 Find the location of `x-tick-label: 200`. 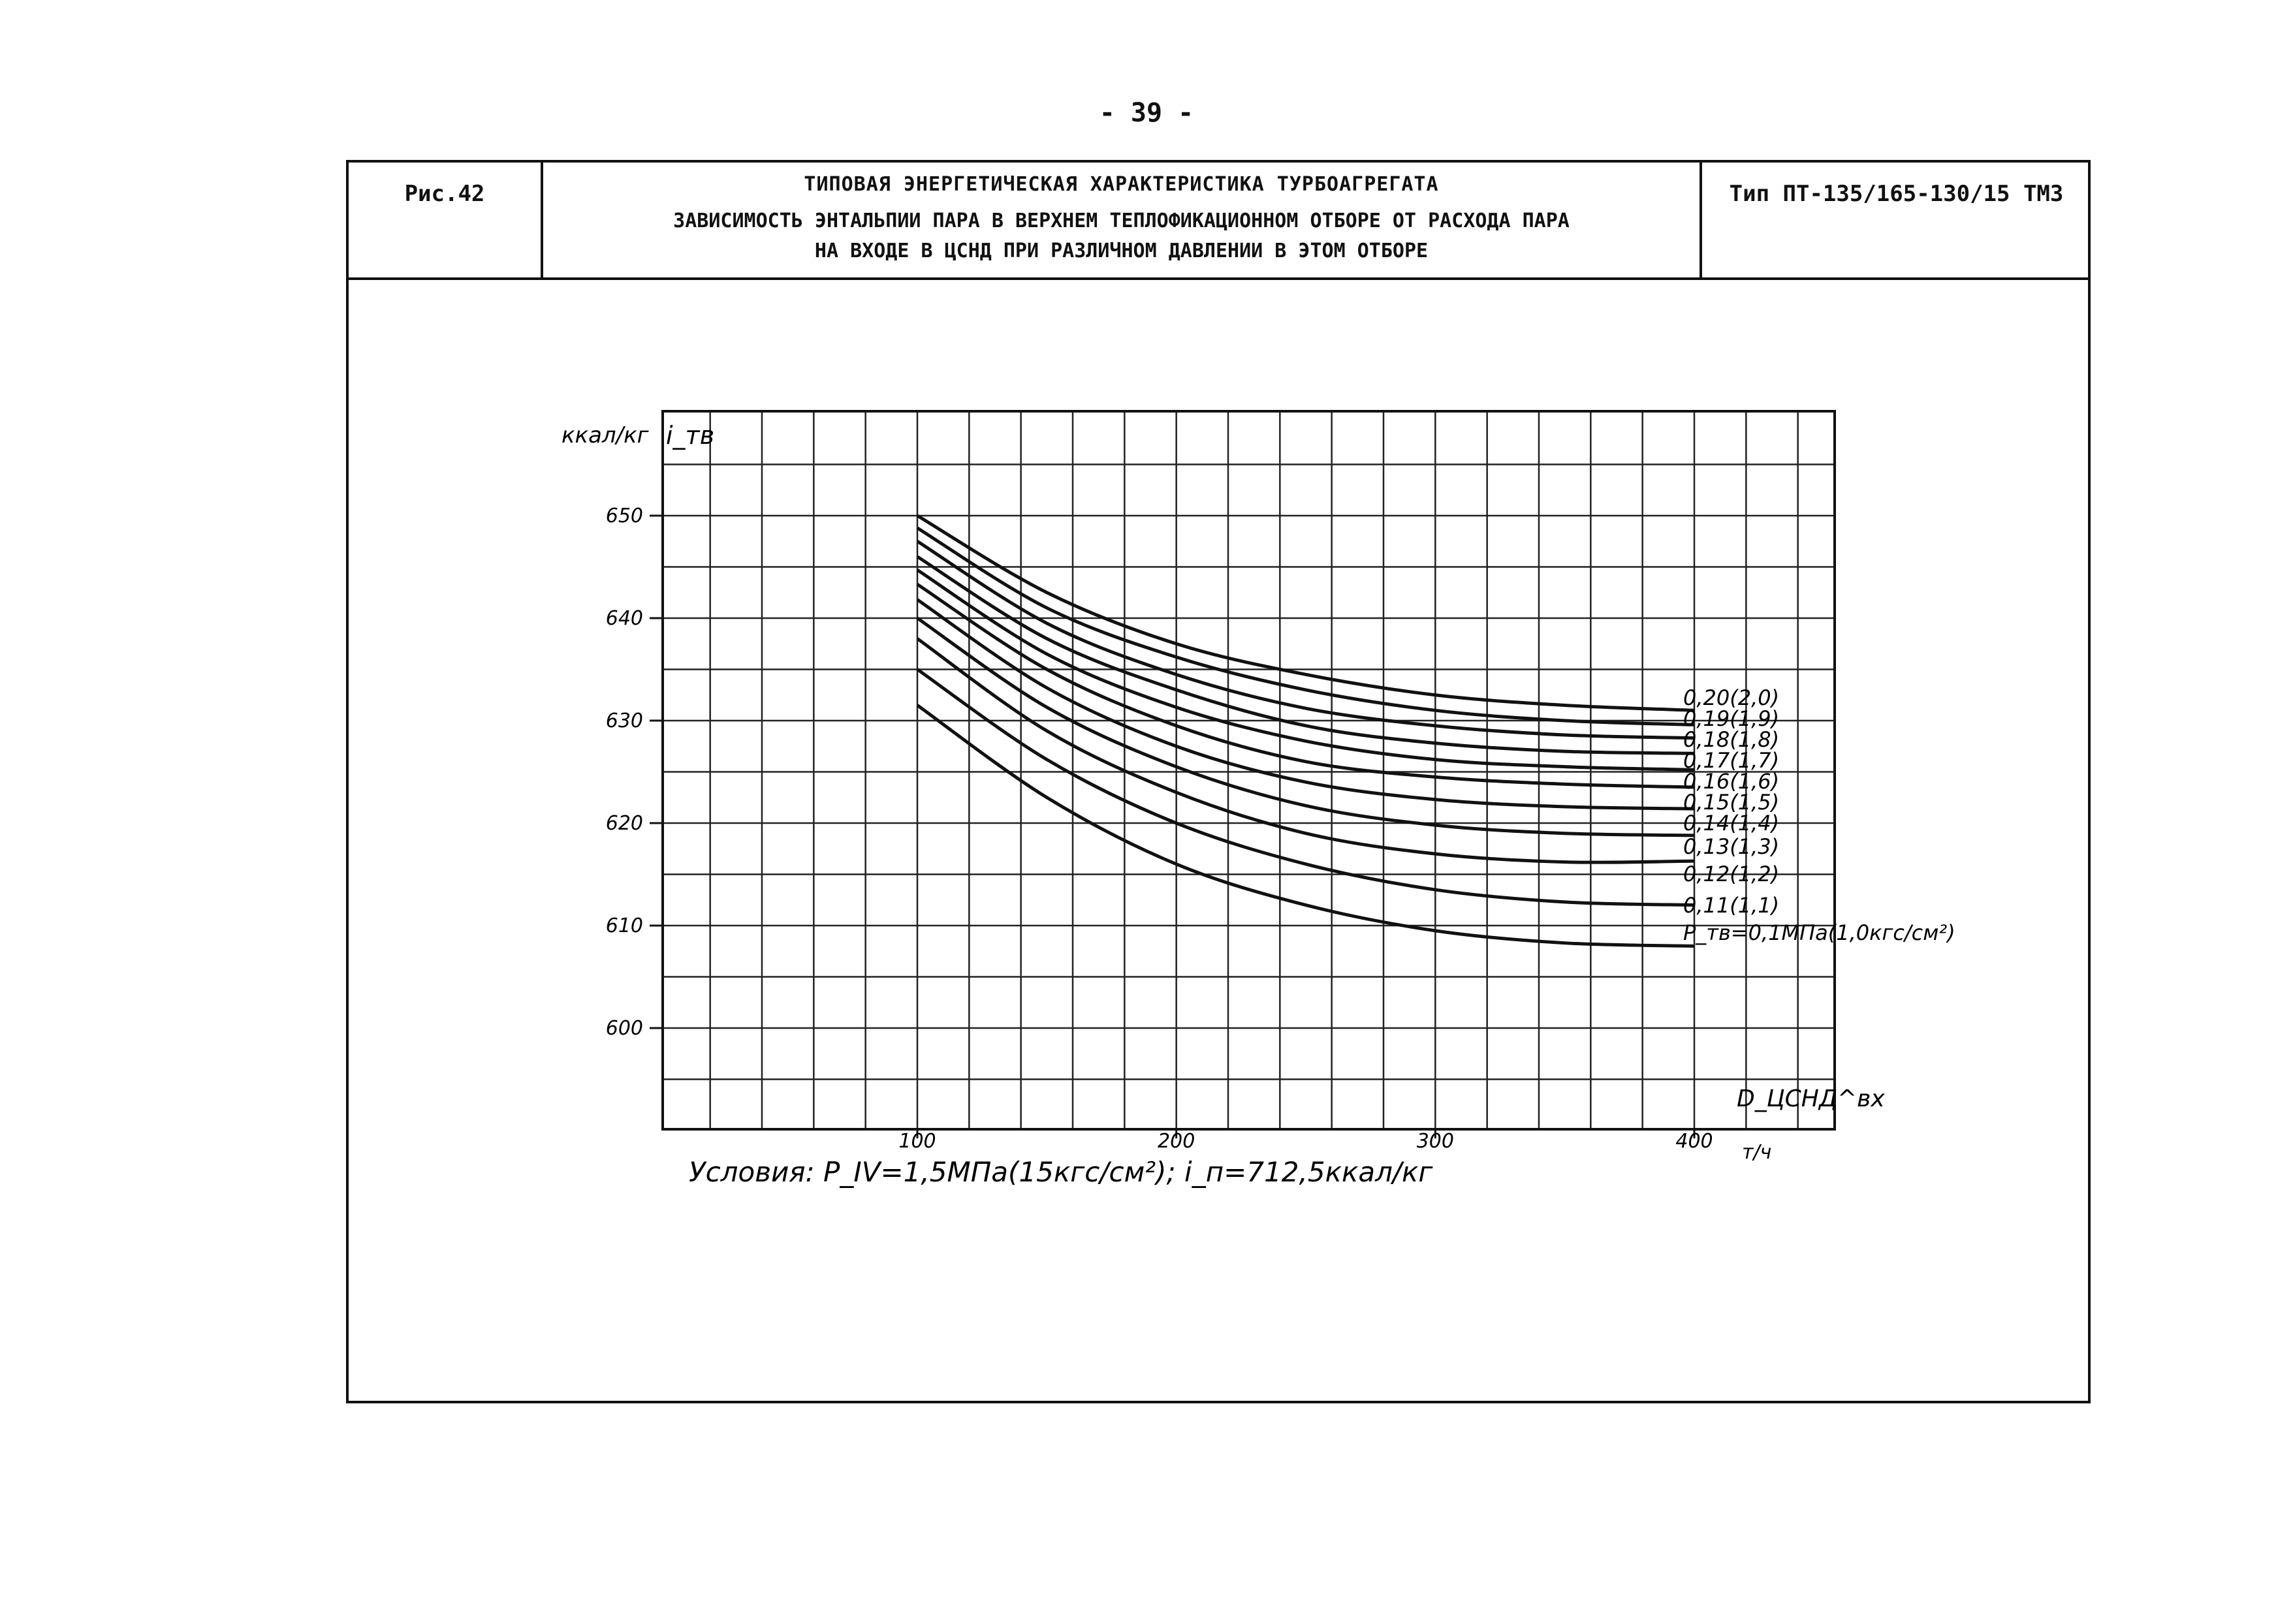

x-tick-label: 200 is located at coordinates (1176, 1141).